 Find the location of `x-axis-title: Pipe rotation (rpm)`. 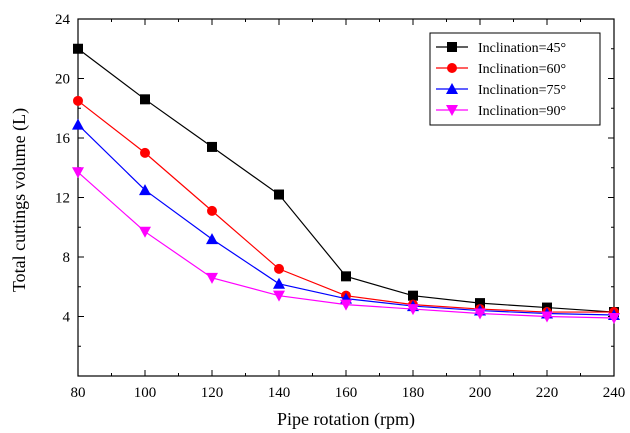

x-axis-title: Pipe rotation (rpm) is located at coordinates (346, 419).